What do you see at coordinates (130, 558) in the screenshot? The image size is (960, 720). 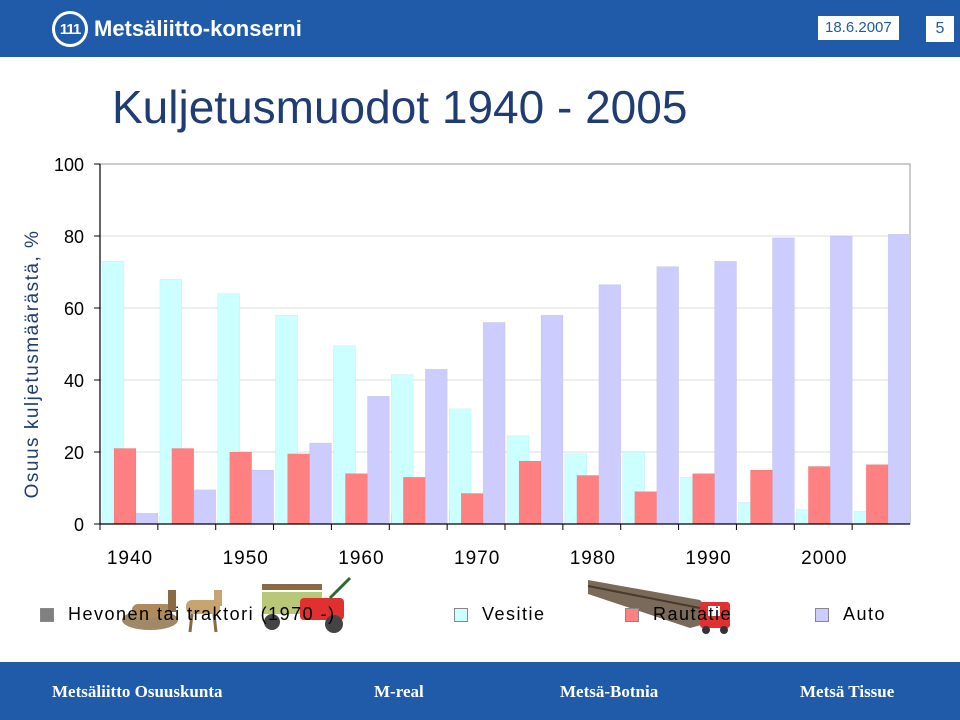 I see `x-tick-label: 1940` at bounding box center [130, 558].